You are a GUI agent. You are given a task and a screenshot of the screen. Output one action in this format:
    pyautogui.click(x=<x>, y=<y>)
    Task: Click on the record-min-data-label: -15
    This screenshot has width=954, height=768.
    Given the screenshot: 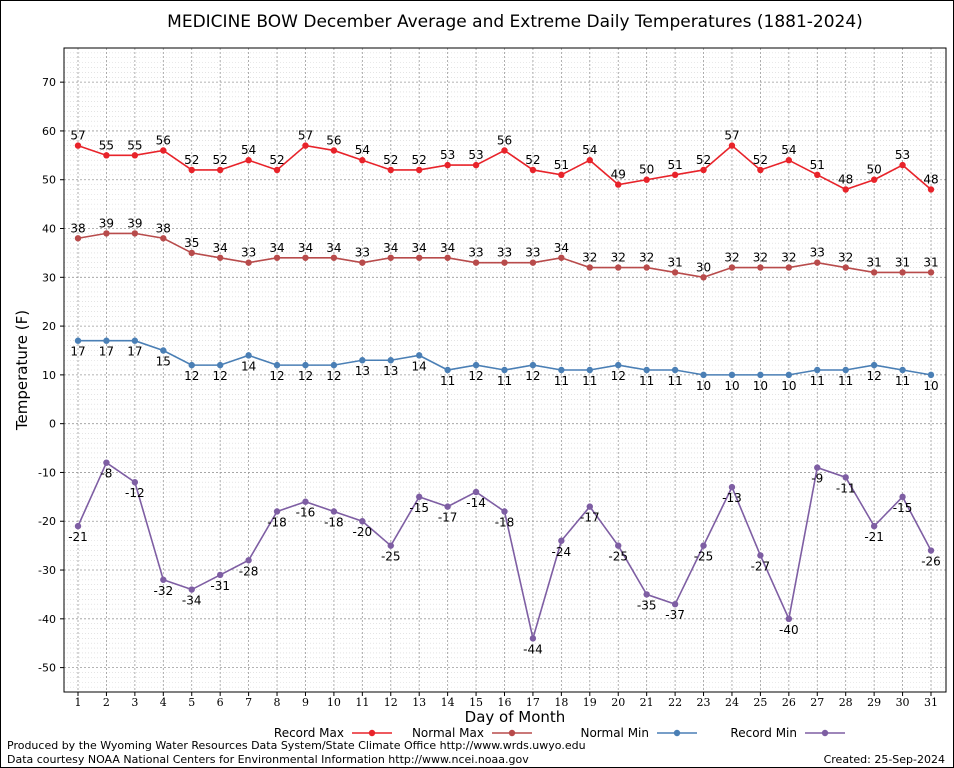 What is the action you would take?
    pyautogui.click(x=419, y=508)
    